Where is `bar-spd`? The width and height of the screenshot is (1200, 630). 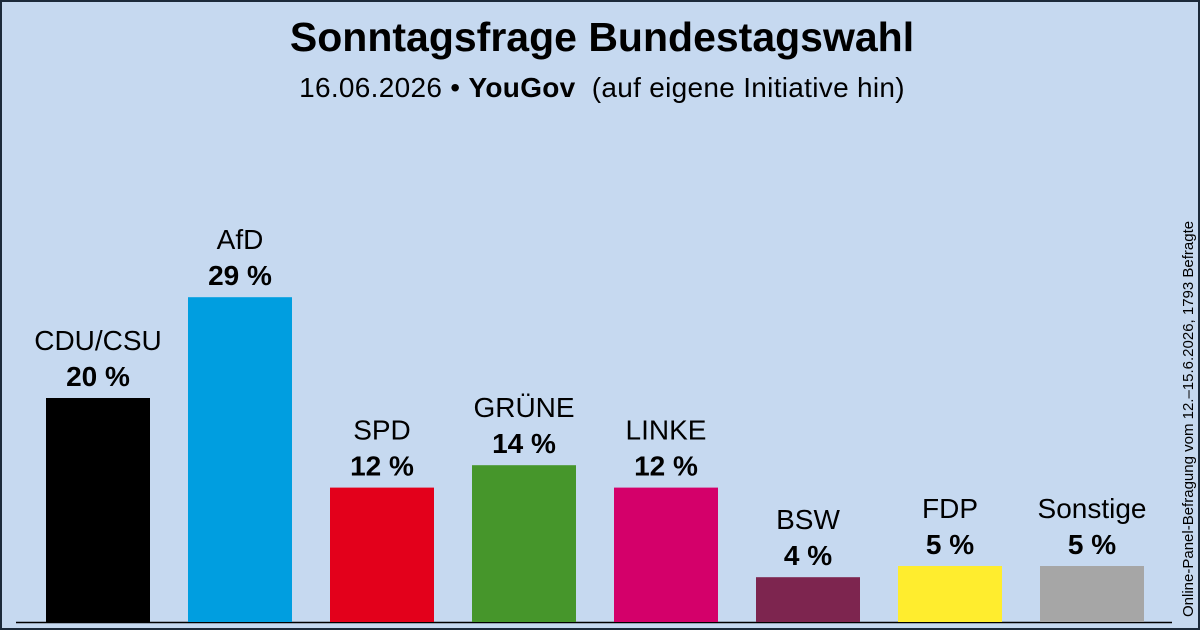 bar-spd is located at coordinates (382, 554).